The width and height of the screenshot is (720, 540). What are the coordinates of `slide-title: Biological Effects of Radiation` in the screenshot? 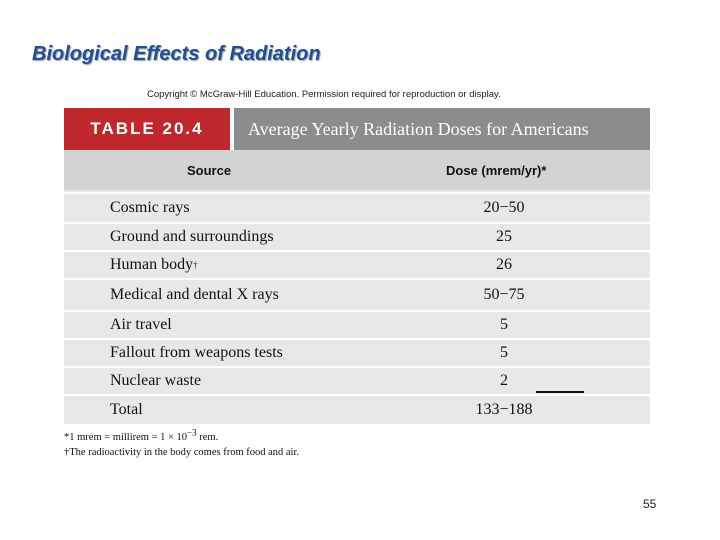 It's located at (176, 54).